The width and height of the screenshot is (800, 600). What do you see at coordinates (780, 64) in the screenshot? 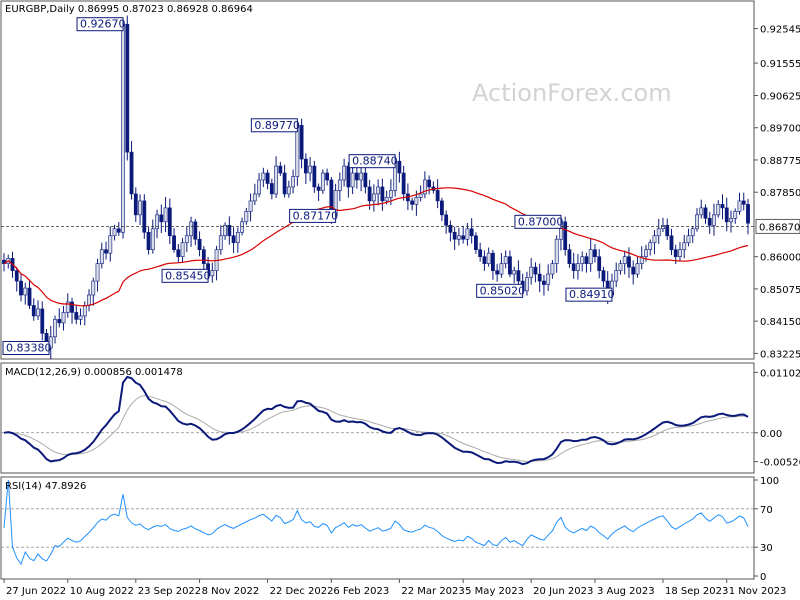
I see `price-tick-label: 0.91555` at bounding box center [780, 64].